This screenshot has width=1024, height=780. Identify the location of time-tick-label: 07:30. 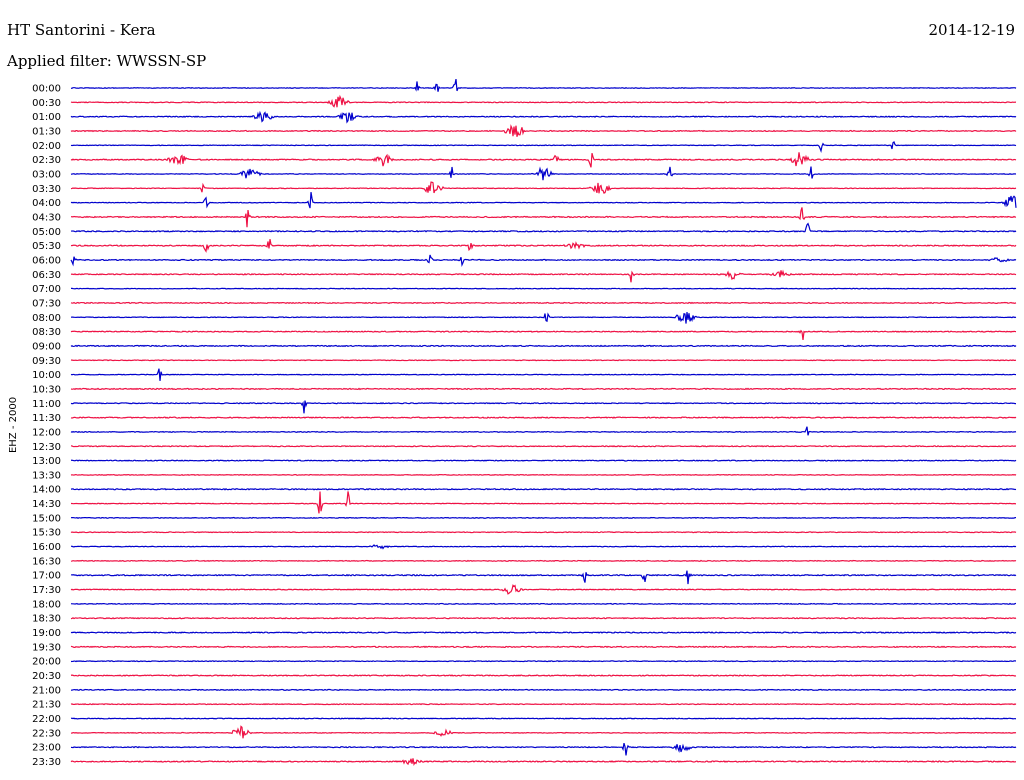
(46, 303).